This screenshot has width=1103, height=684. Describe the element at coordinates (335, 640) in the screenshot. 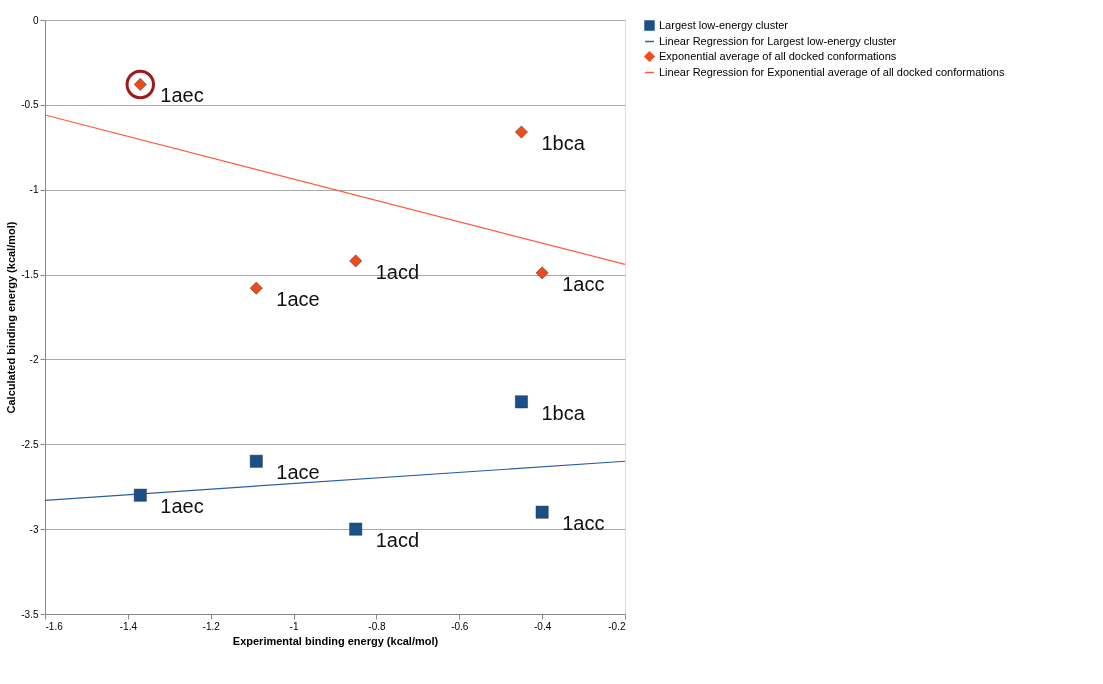

I see `x-axis-title: Experimental binding energy (kcal/mol)` at that location.